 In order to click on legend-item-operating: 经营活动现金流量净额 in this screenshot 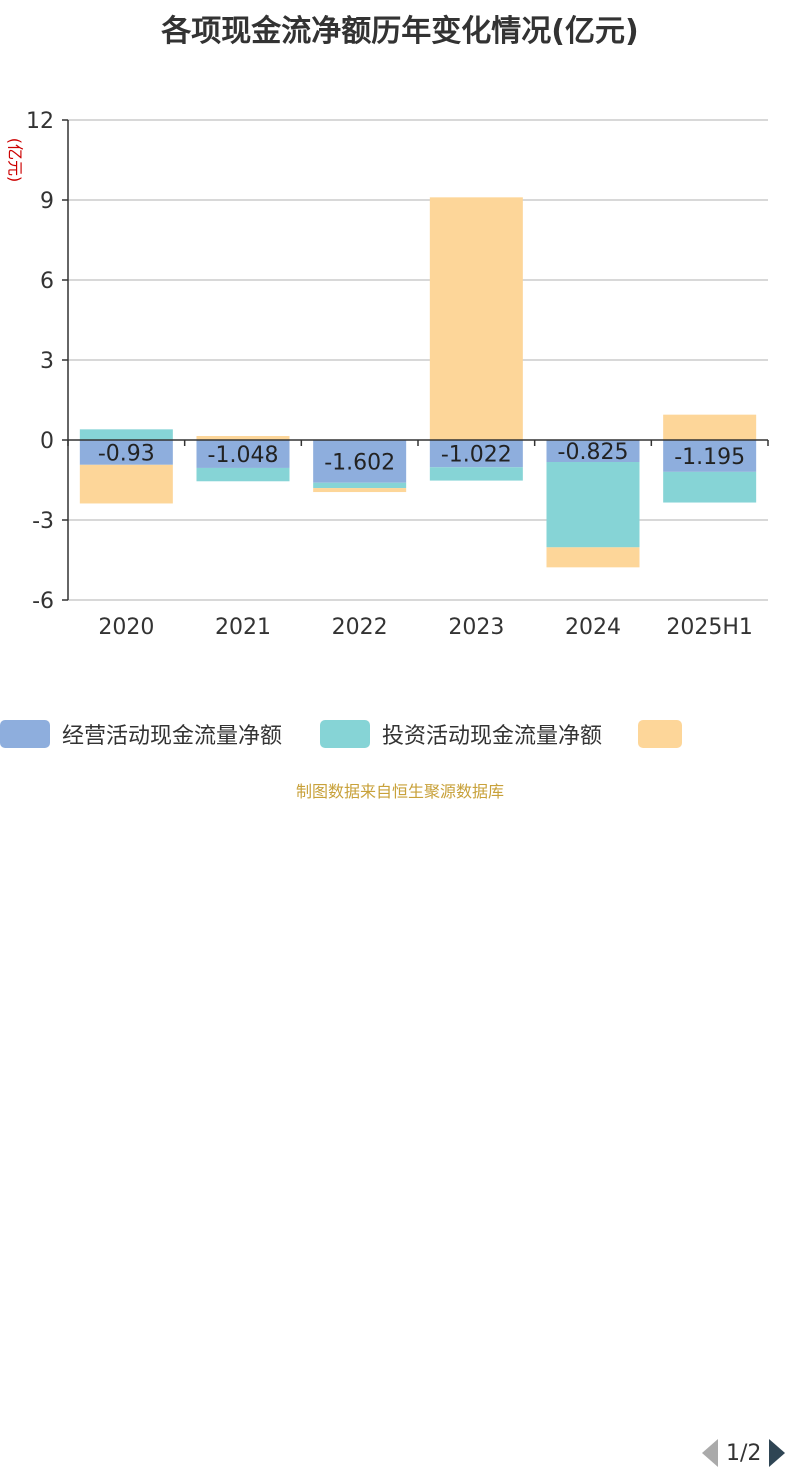, I will do `click(141, 734)`.